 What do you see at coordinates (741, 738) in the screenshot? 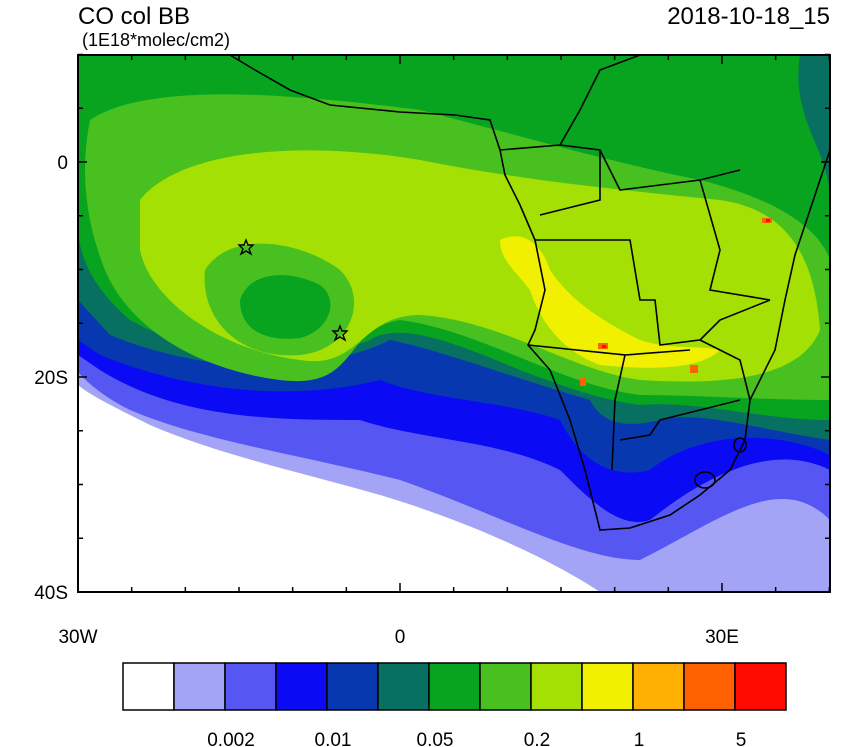
I see `colorbar-label: 5` at bounding box center [741, 738].